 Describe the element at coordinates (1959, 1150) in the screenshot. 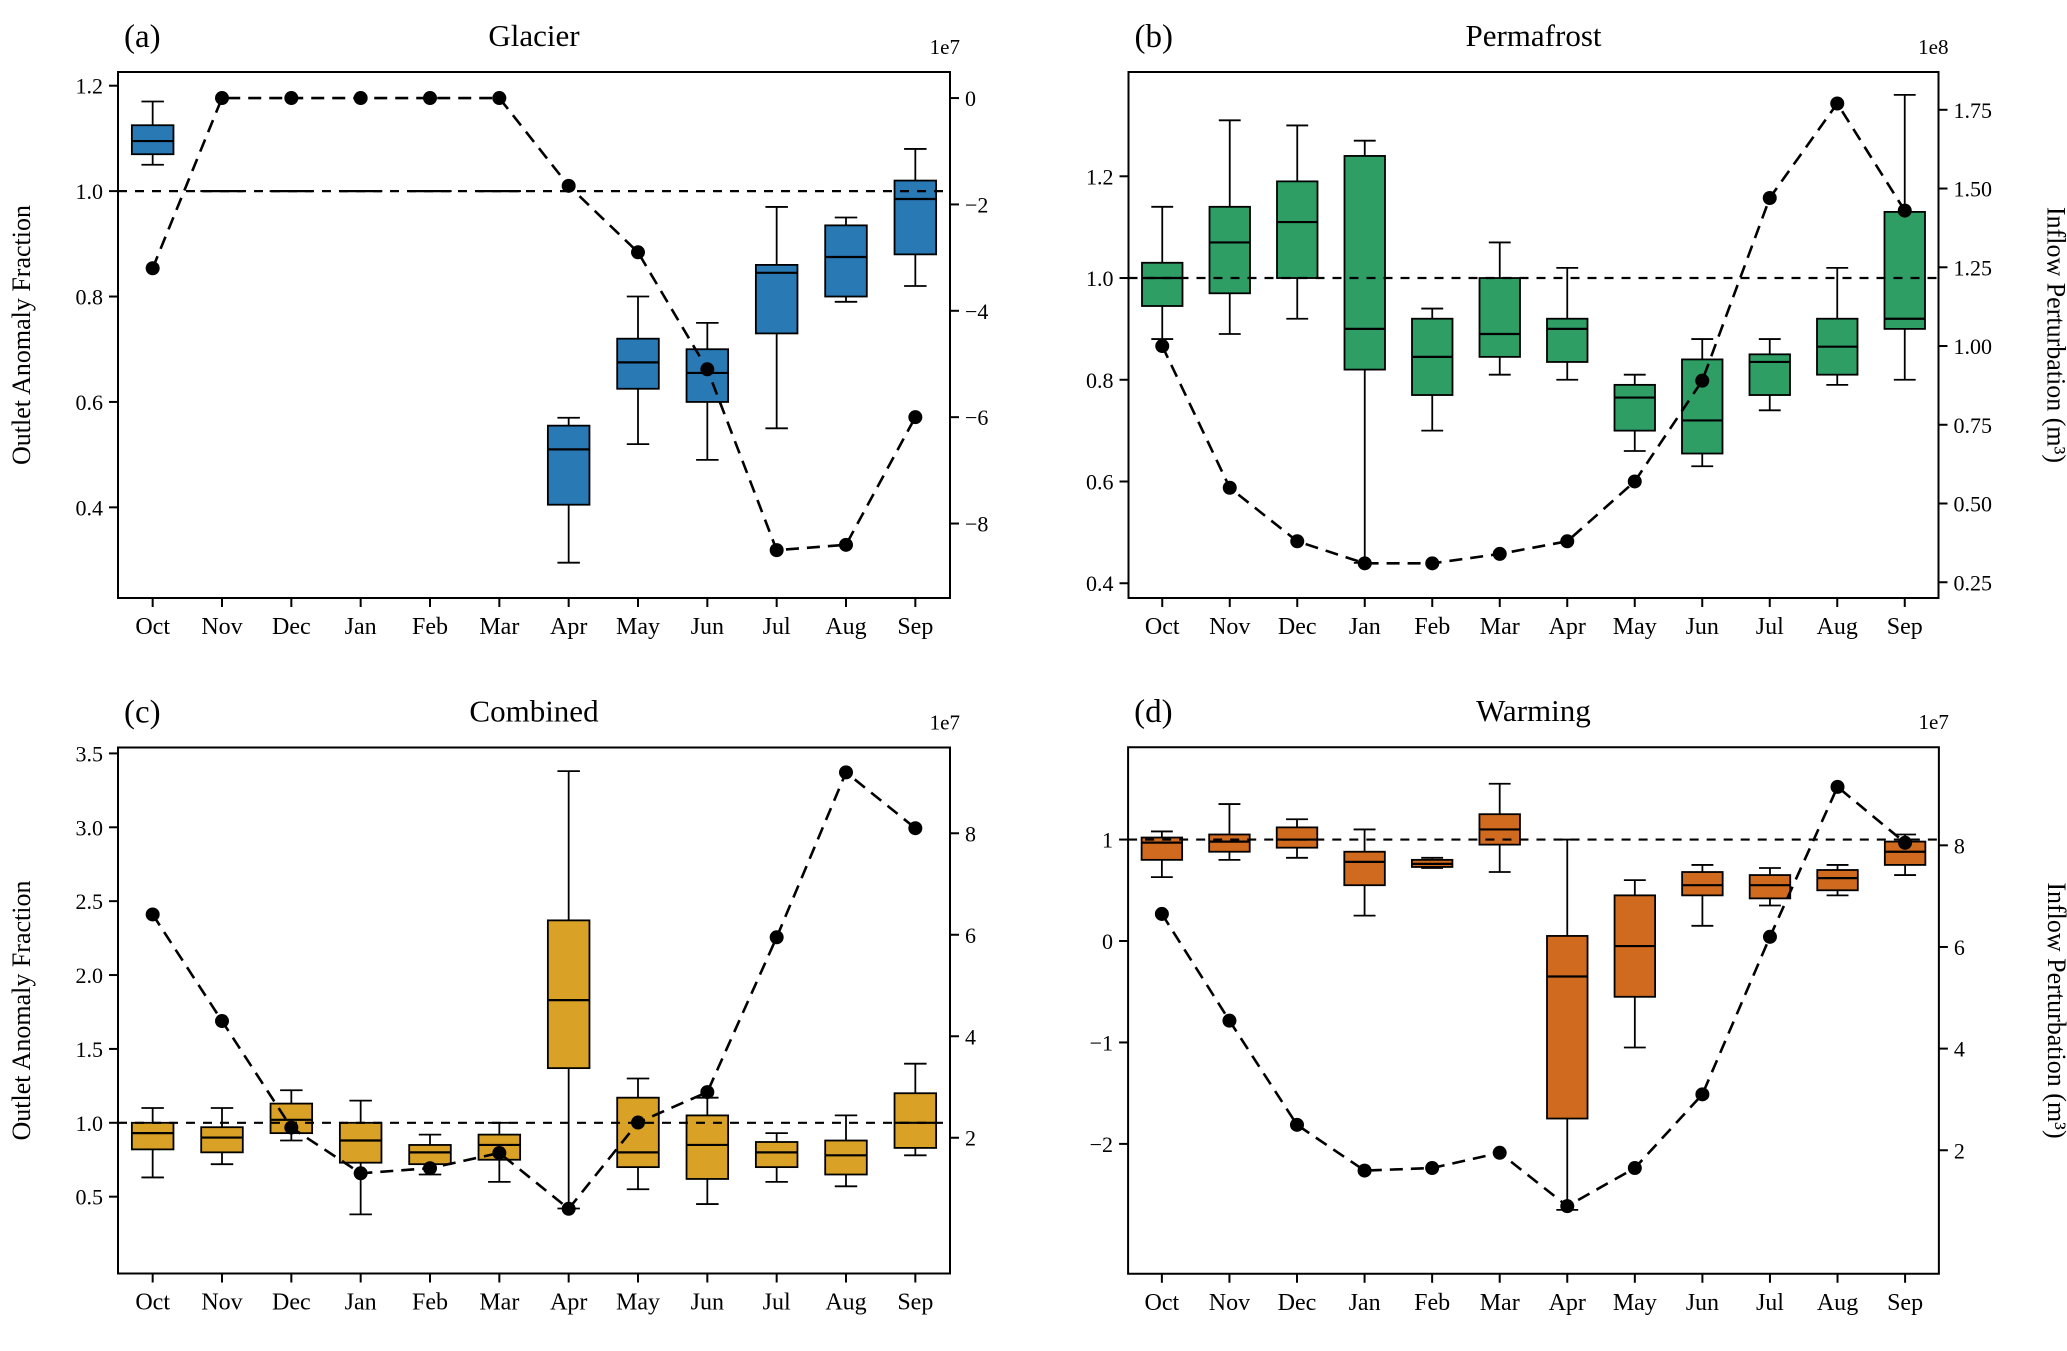

I see `right-tick-label: 2` at that location.